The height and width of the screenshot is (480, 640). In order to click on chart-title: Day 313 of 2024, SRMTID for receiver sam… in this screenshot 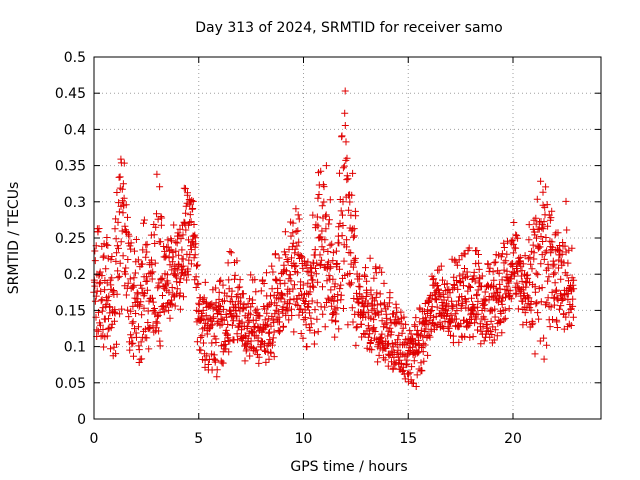, I will do `click(349, 28)`.